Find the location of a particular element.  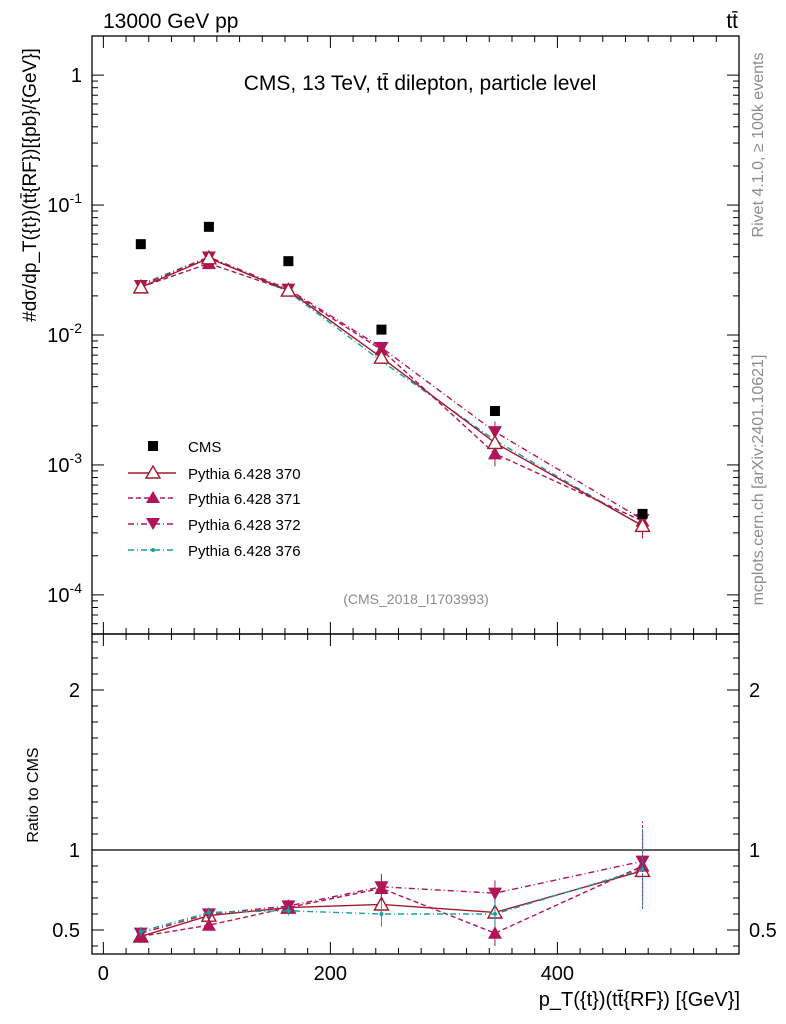

legend-370-marker is located at coordinates (153, 471).